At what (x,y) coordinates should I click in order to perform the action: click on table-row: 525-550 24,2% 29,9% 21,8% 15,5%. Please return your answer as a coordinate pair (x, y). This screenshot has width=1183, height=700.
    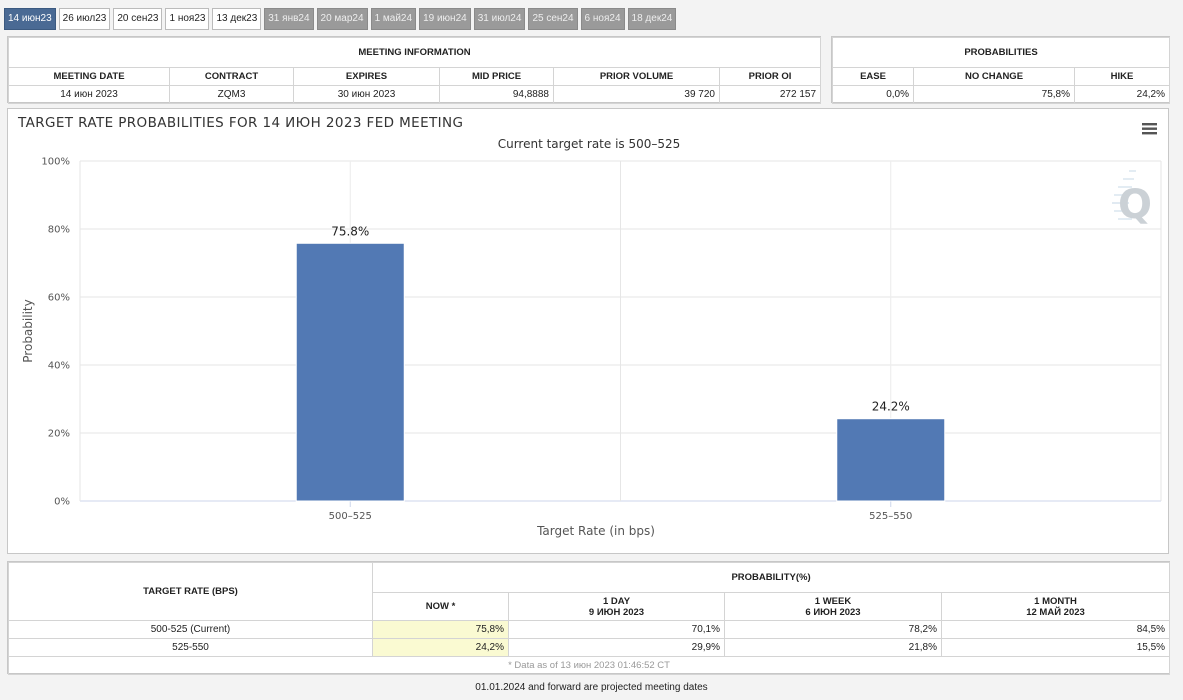
    Looking at the image, I should click on (589, 647).